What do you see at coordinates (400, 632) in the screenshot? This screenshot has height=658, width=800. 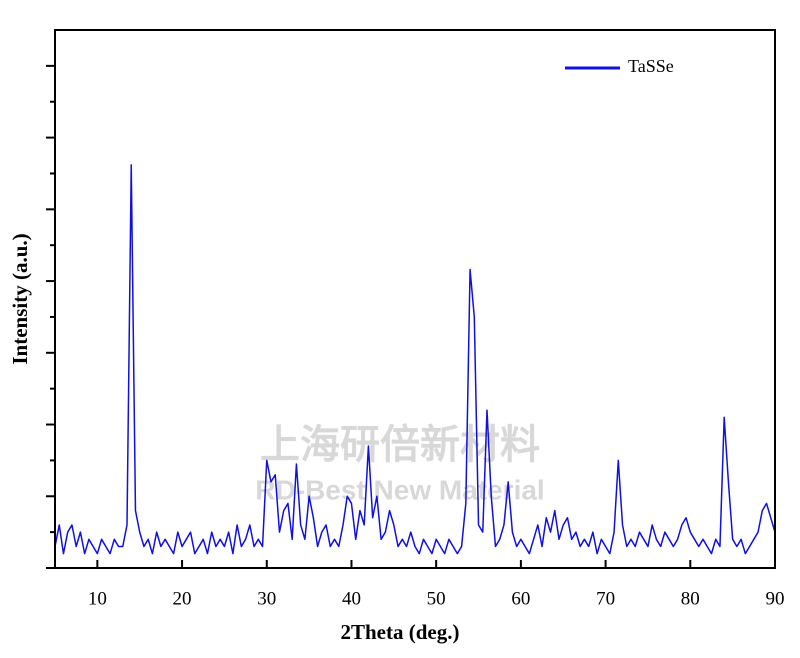 I see `x-axis-label: 2Theta (deg.)` at bounding box center [400, 632].